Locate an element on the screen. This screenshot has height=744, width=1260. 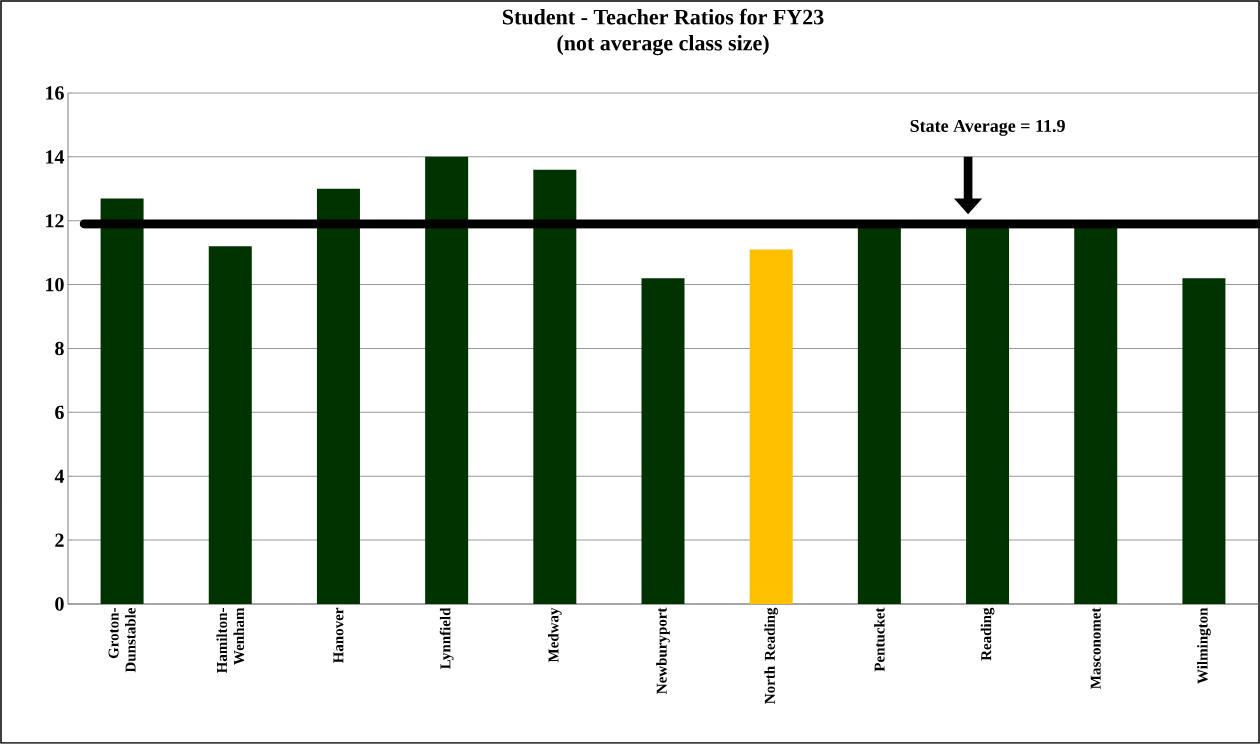
x-tick-label: Reading is located at coordinates (987, 634).